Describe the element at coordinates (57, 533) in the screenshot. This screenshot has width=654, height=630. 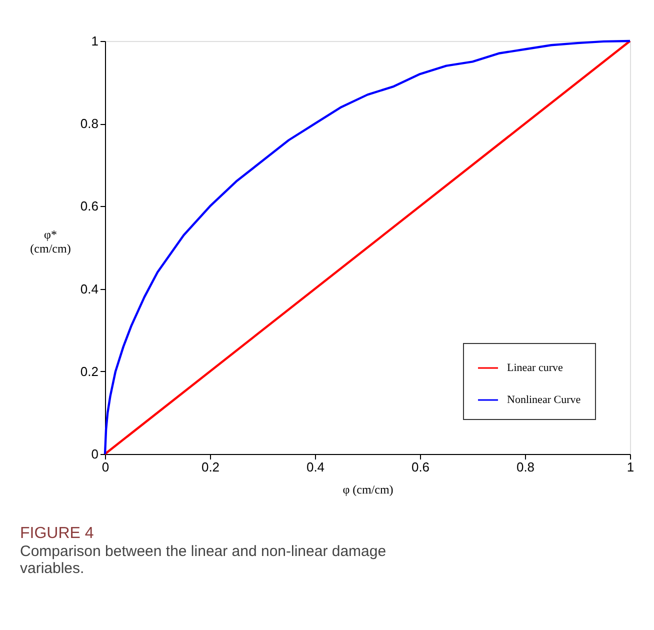
I see `text: FIGURE 4` at that location.